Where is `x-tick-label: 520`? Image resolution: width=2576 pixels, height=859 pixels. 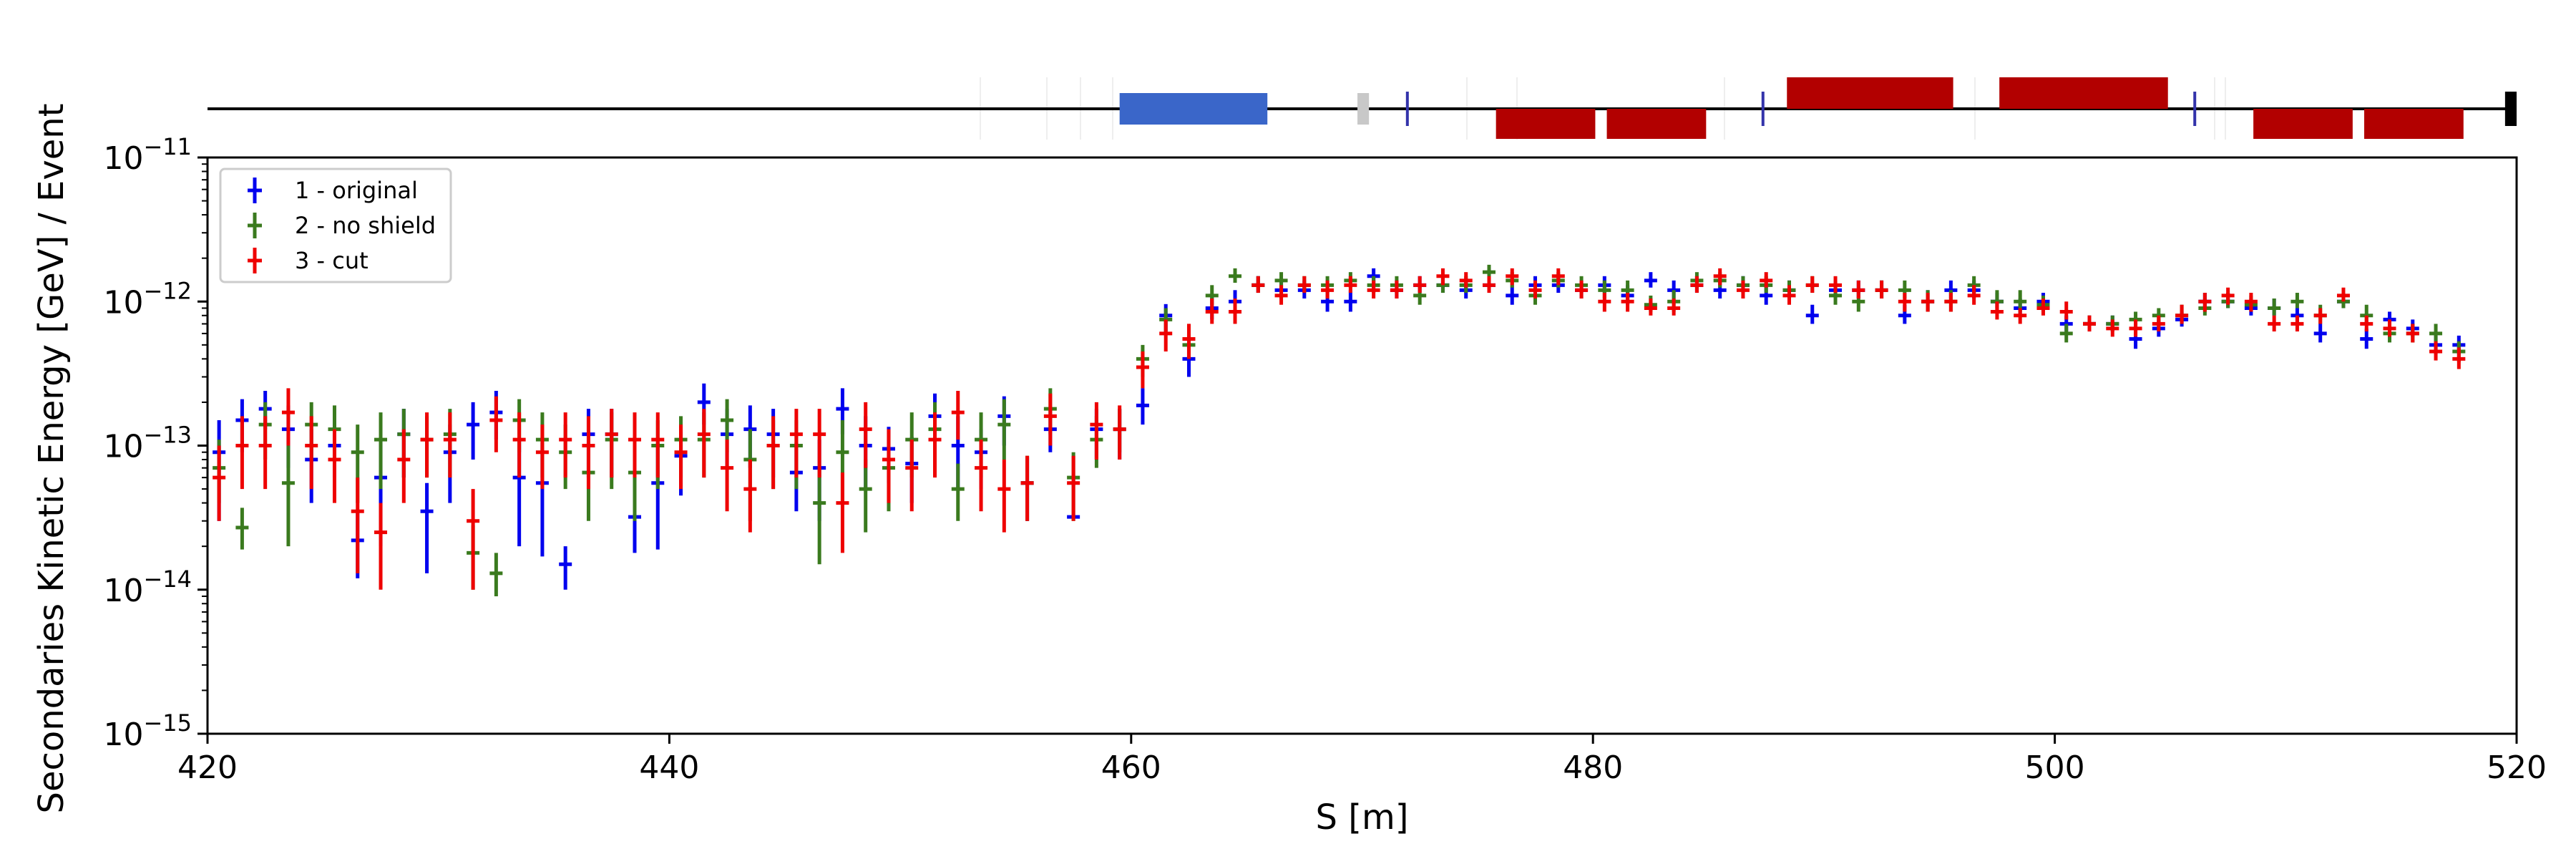
x-tick-label: 520 is located at coordinates (2517, 767).